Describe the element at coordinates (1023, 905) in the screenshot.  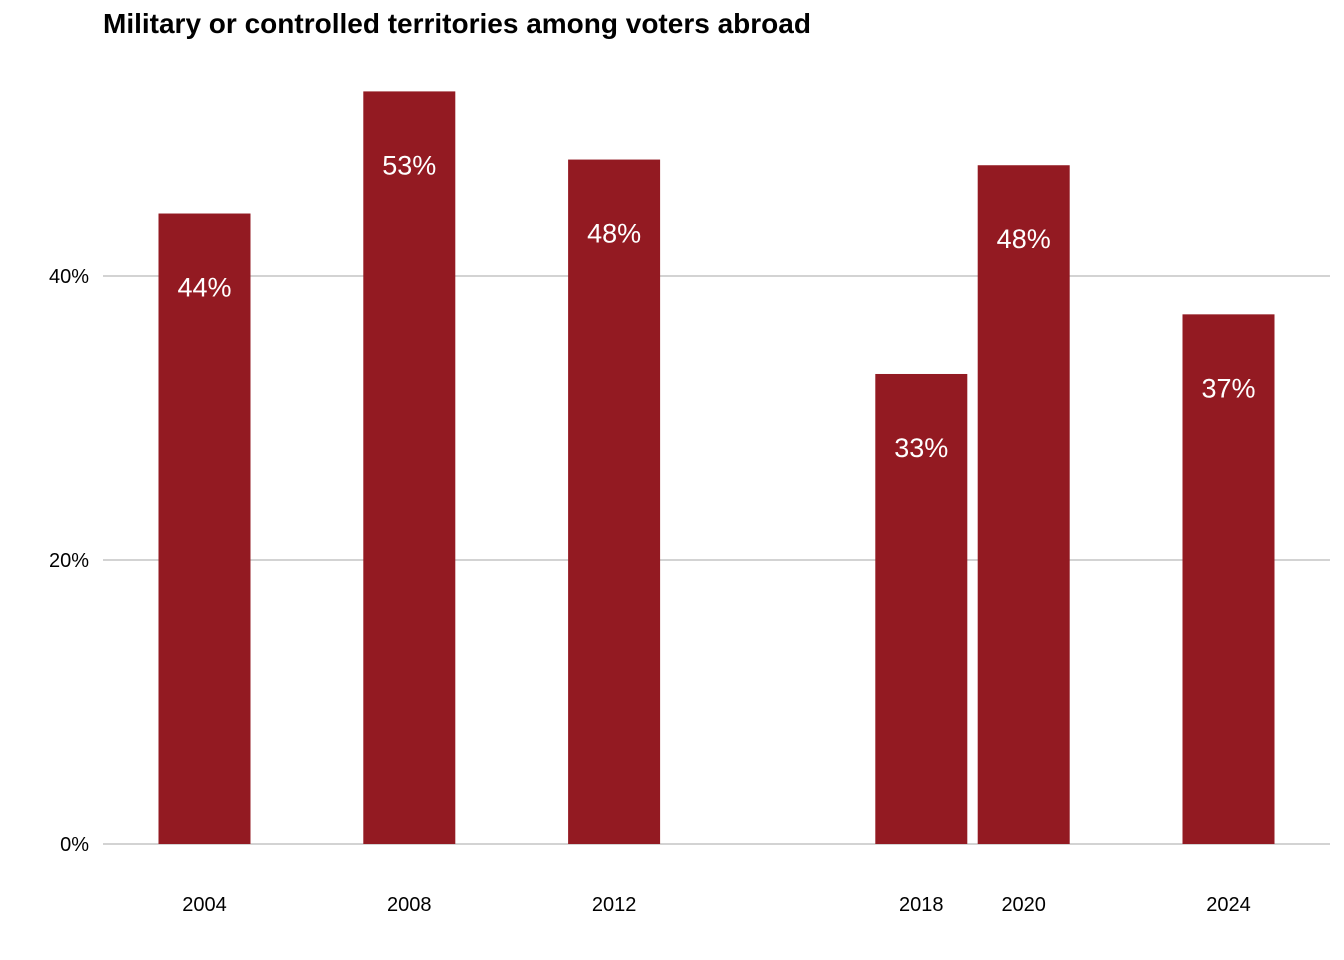
I see `x-tick-label-2020: 2020` at that location.